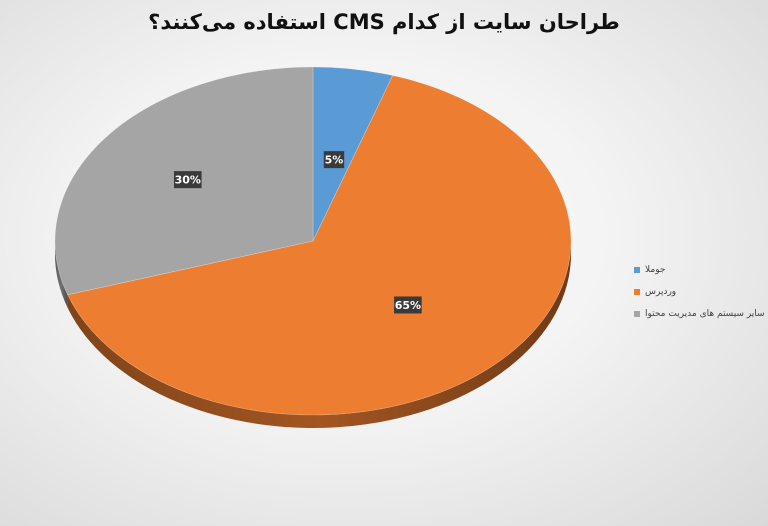 The image size is (768, 526). Describe the element at coordinates (661, 292) in the screenshot. I see `legend-label-wordpress: وردپرس` at that location.